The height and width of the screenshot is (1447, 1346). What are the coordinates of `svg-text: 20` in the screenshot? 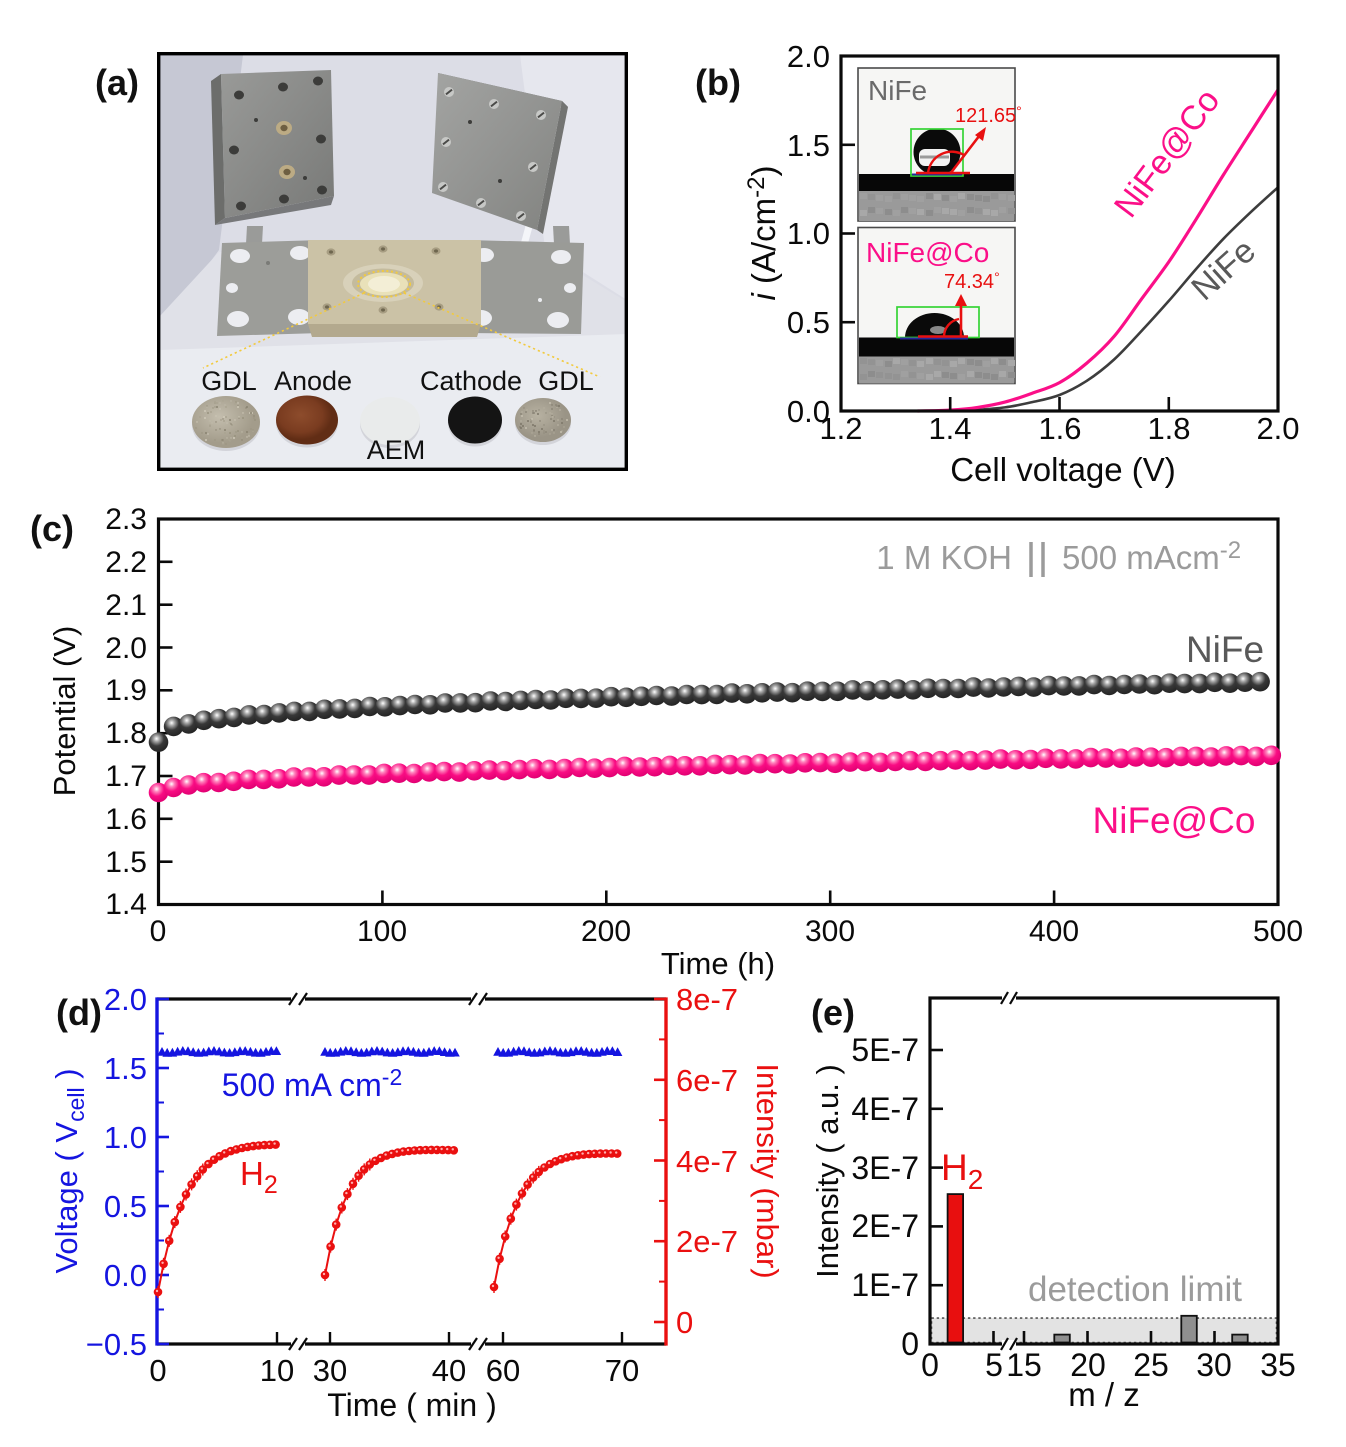 It's located at (1088, 1365).